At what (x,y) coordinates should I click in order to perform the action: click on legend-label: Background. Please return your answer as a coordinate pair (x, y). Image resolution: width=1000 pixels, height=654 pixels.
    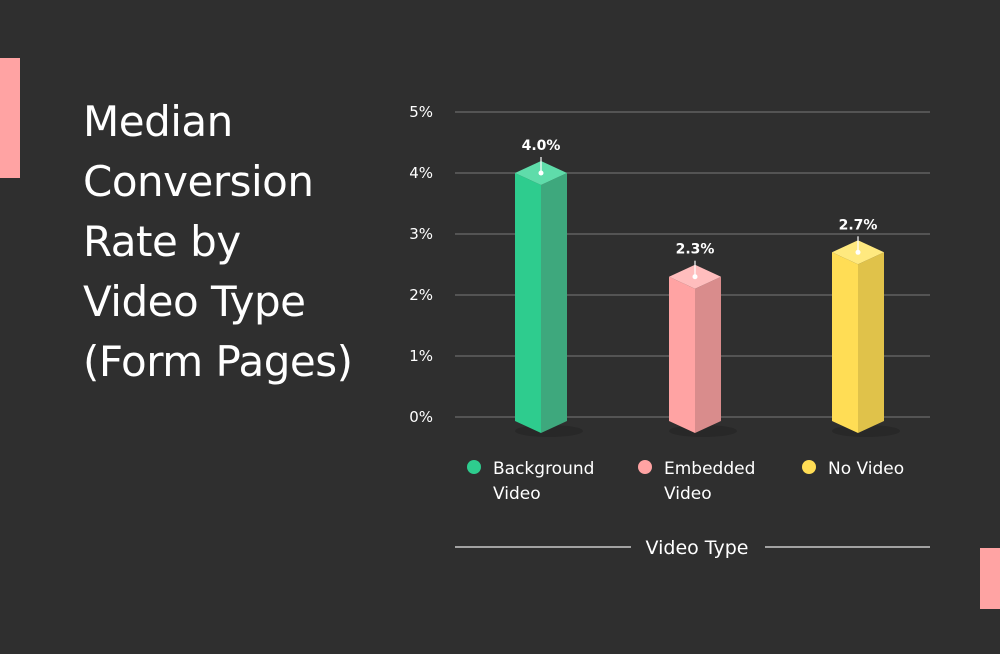
    Looking at the image, I should click on (543, 469).